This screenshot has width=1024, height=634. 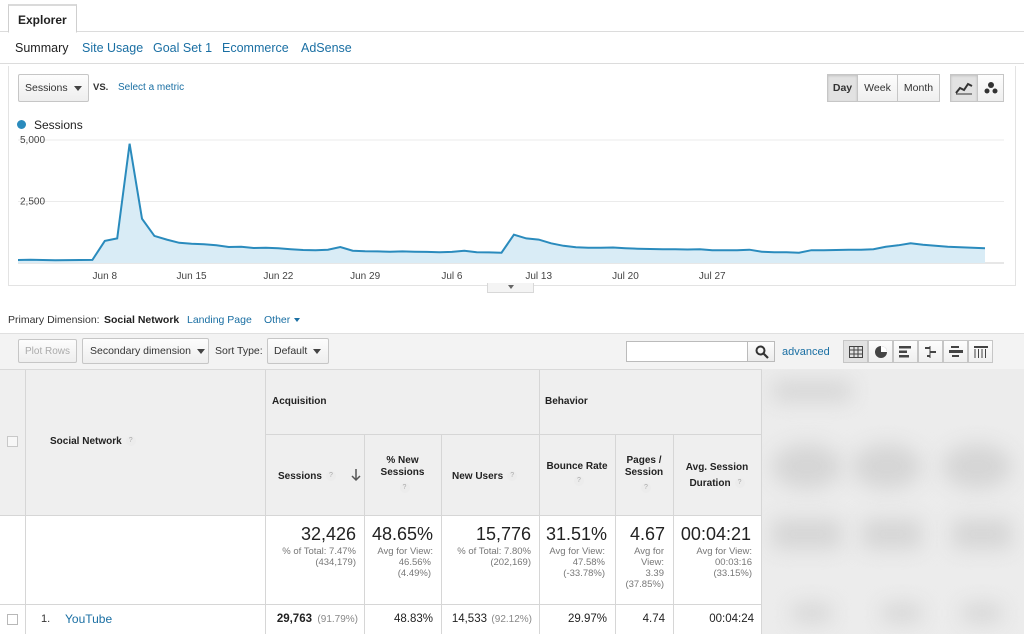 I want to click on x-tick-label: Jul 13, so click(x=538, y=276).